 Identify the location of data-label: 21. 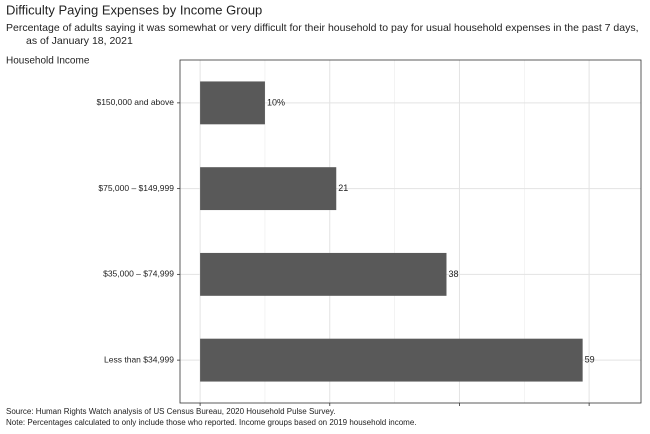
(343, 188).